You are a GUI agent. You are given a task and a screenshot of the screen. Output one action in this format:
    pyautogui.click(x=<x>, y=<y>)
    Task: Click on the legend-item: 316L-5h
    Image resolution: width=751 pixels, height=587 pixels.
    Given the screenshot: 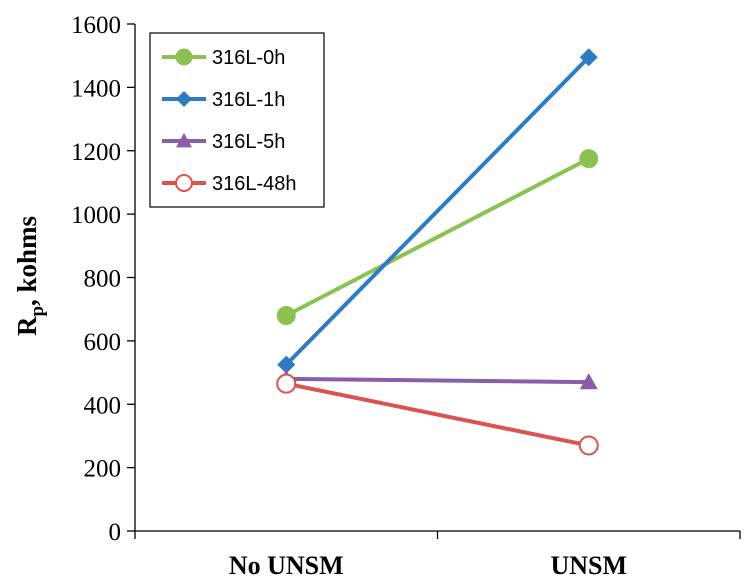 What is the action you would take?
    pyautogui.click(x=223, y=142)
    